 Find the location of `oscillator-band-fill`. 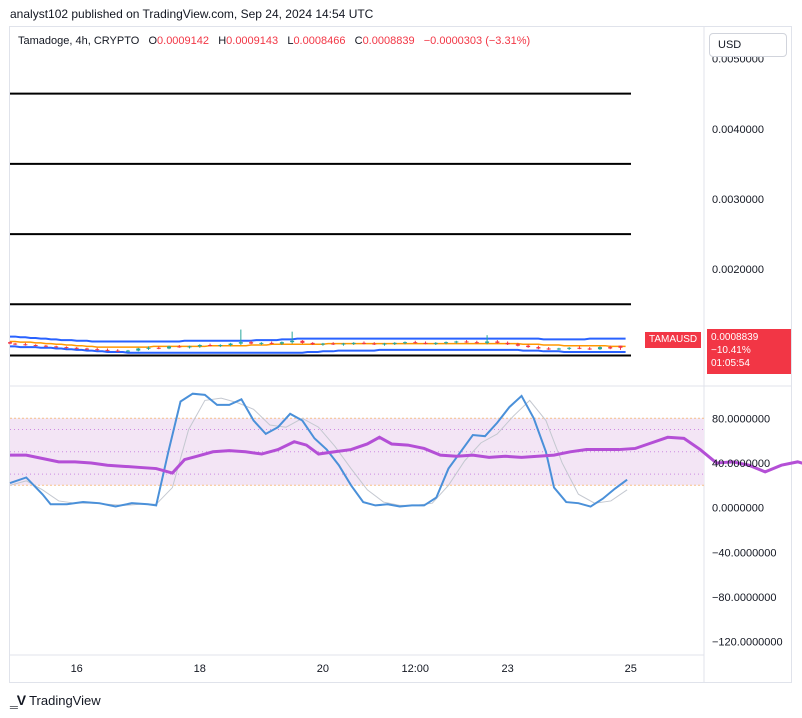

oscillator-band-fill is located at coordinates (357, 452).